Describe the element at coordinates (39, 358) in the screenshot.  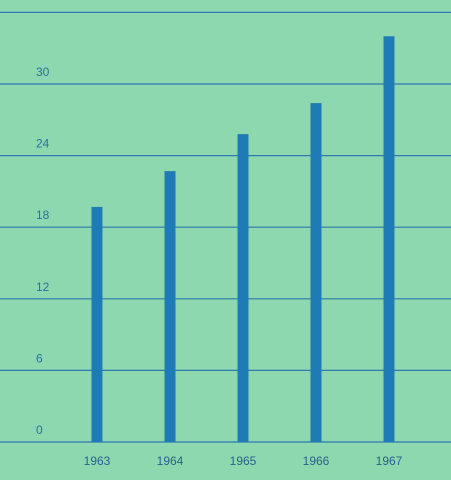
I see `y-tick-label: 6` at that location.